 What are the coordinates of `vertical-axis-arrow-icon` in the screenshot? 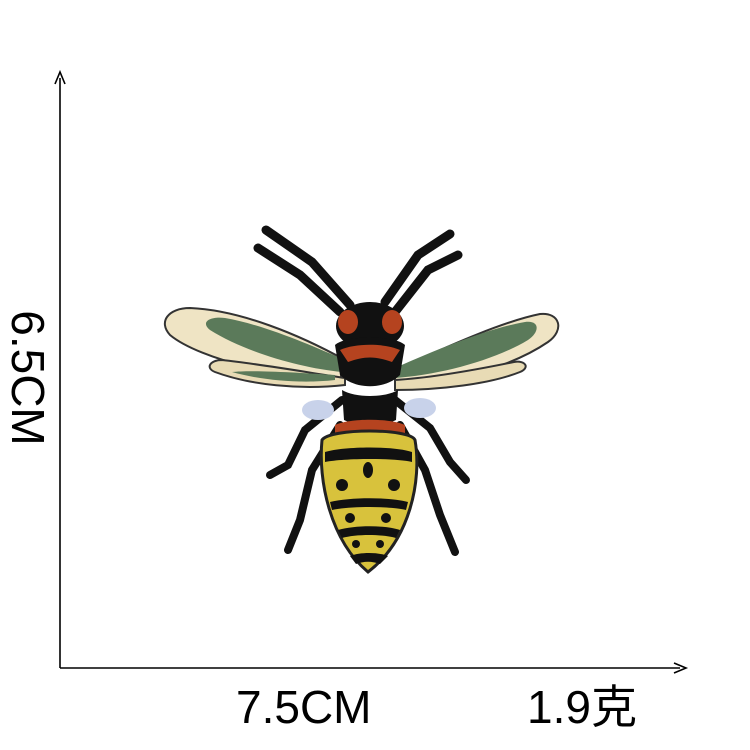 It's located at (60, 77).